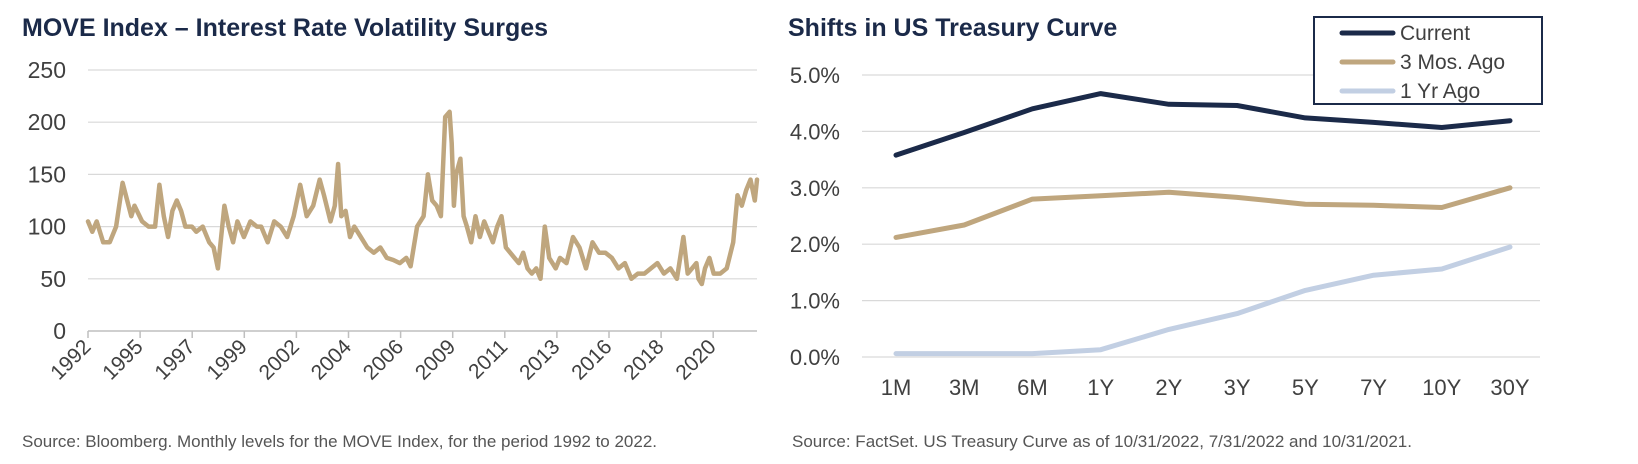 The image size is (1638, 464). Describe the element at coordinates (1237, 387) in the screenshot. I see `treasury-x-tick-label: 3Y` at that location.